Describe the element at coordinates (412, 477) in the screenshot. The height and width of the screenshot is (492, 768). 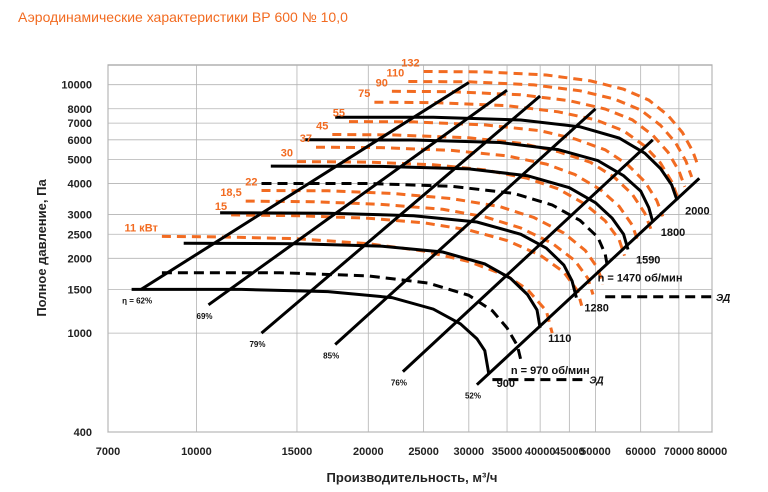
I see `x-axis-label: Производительность, м³/ч` at that location.